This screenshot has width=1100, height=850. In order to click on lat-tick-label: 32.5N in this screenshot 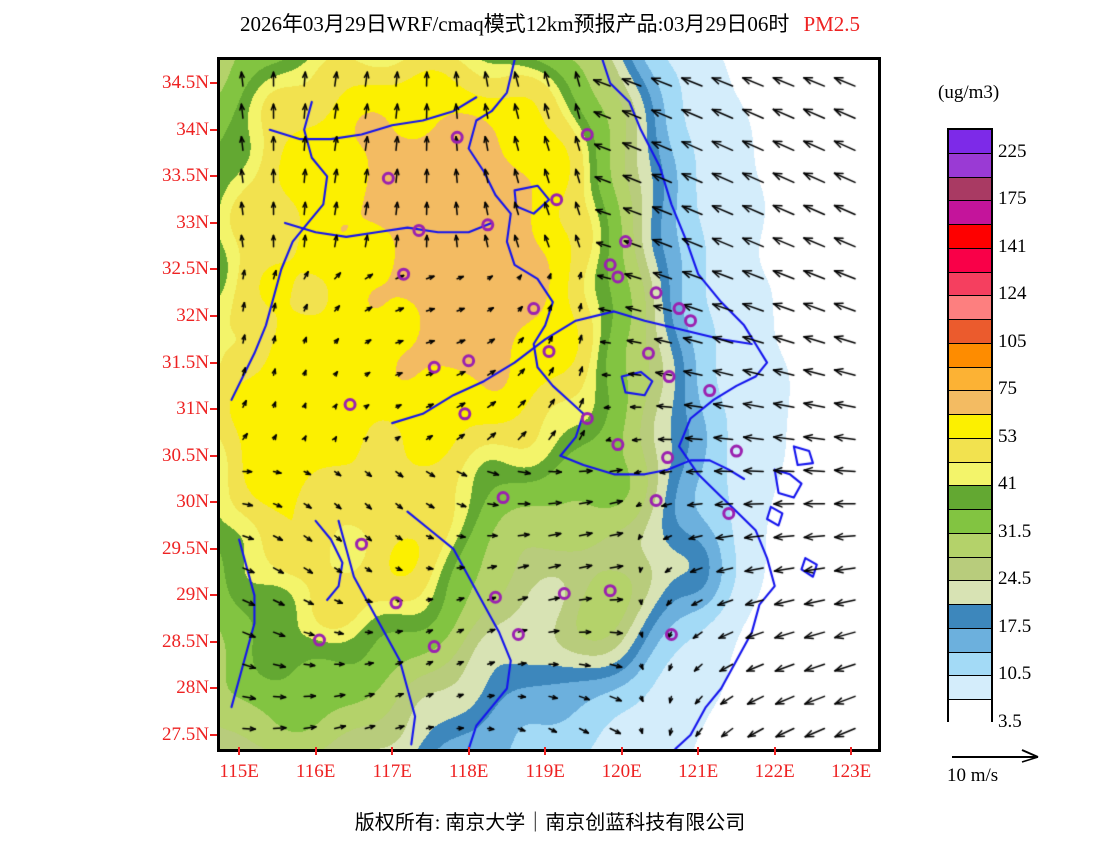, I will do `click(185, 269)`.